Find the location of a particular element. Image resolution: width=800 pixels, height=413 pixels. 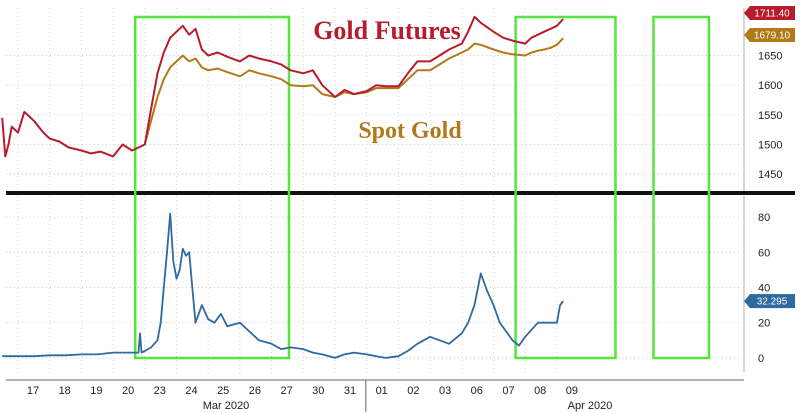

spot-gold-line is located at coordinates (353, 91).